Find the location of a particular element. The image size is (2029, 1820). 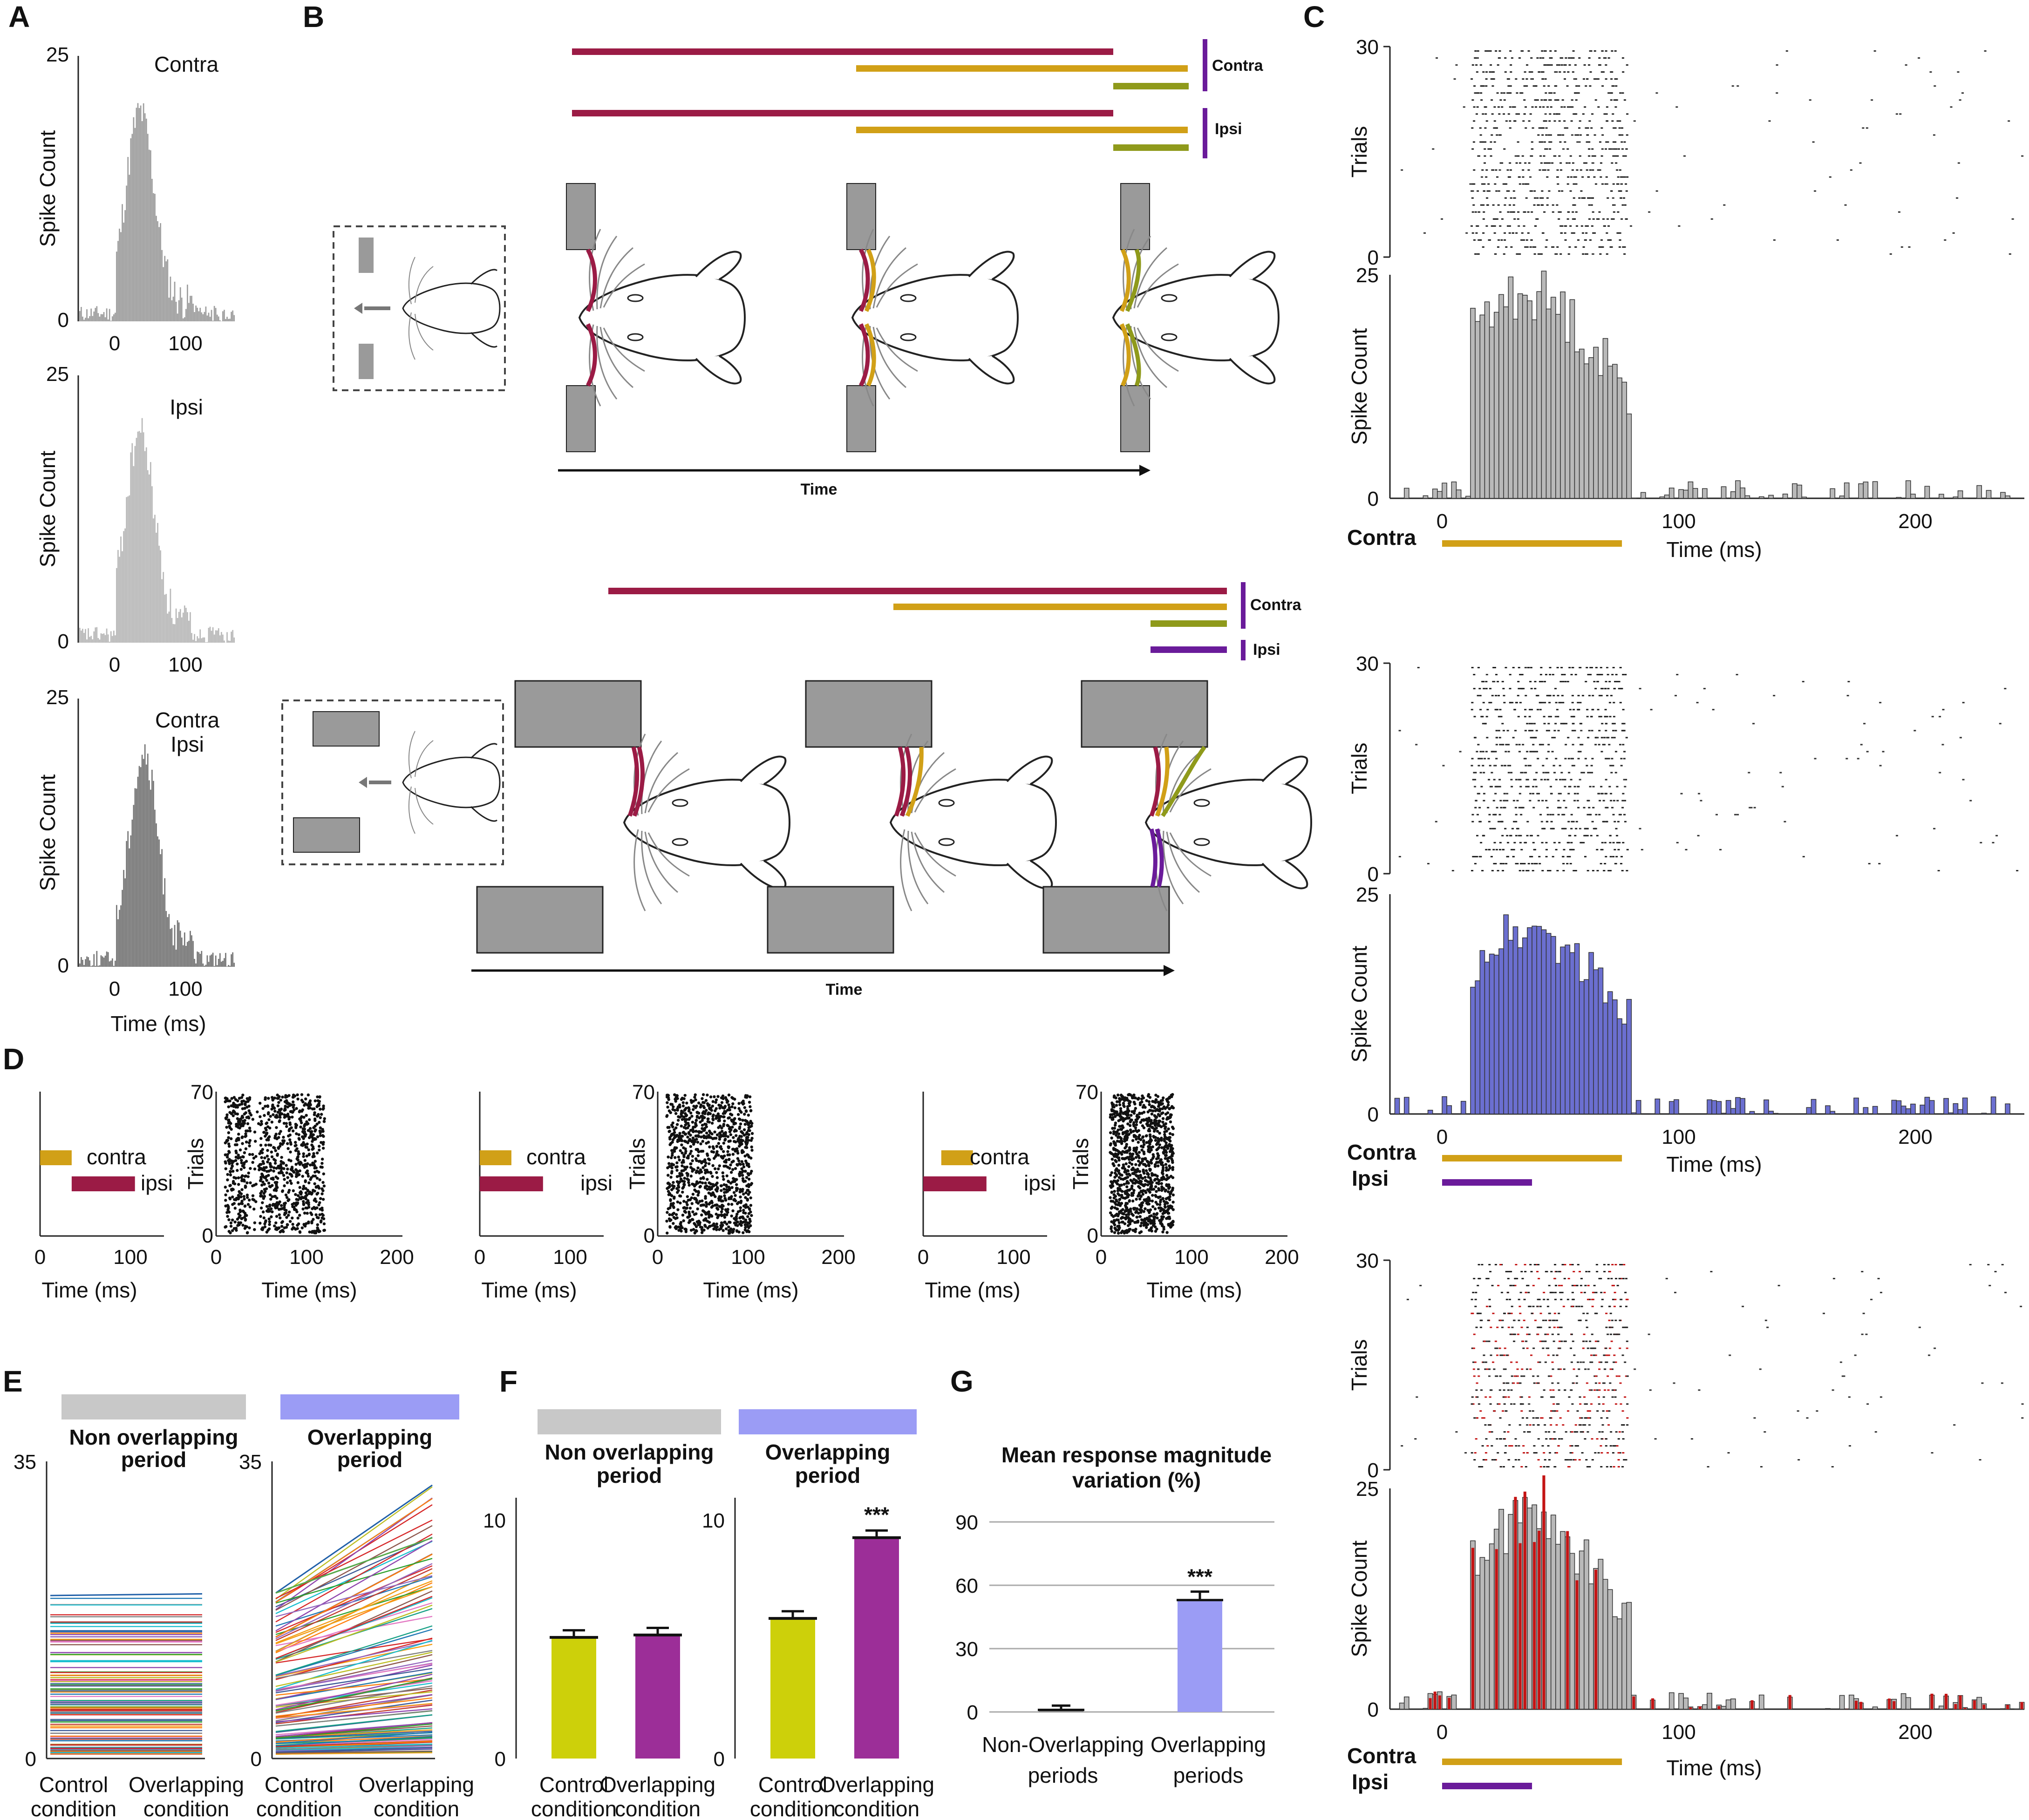

d-trials-label: Trials is located at coordinates (196, 1164).